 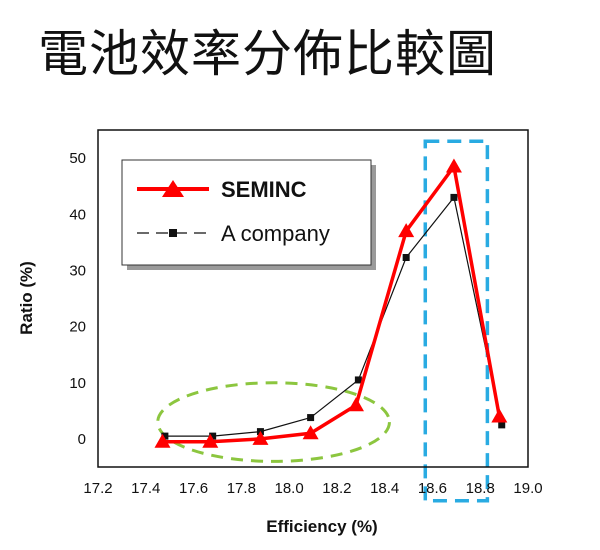 I want to click on x-tick-label: 18.0, so click(x=289, y=488).